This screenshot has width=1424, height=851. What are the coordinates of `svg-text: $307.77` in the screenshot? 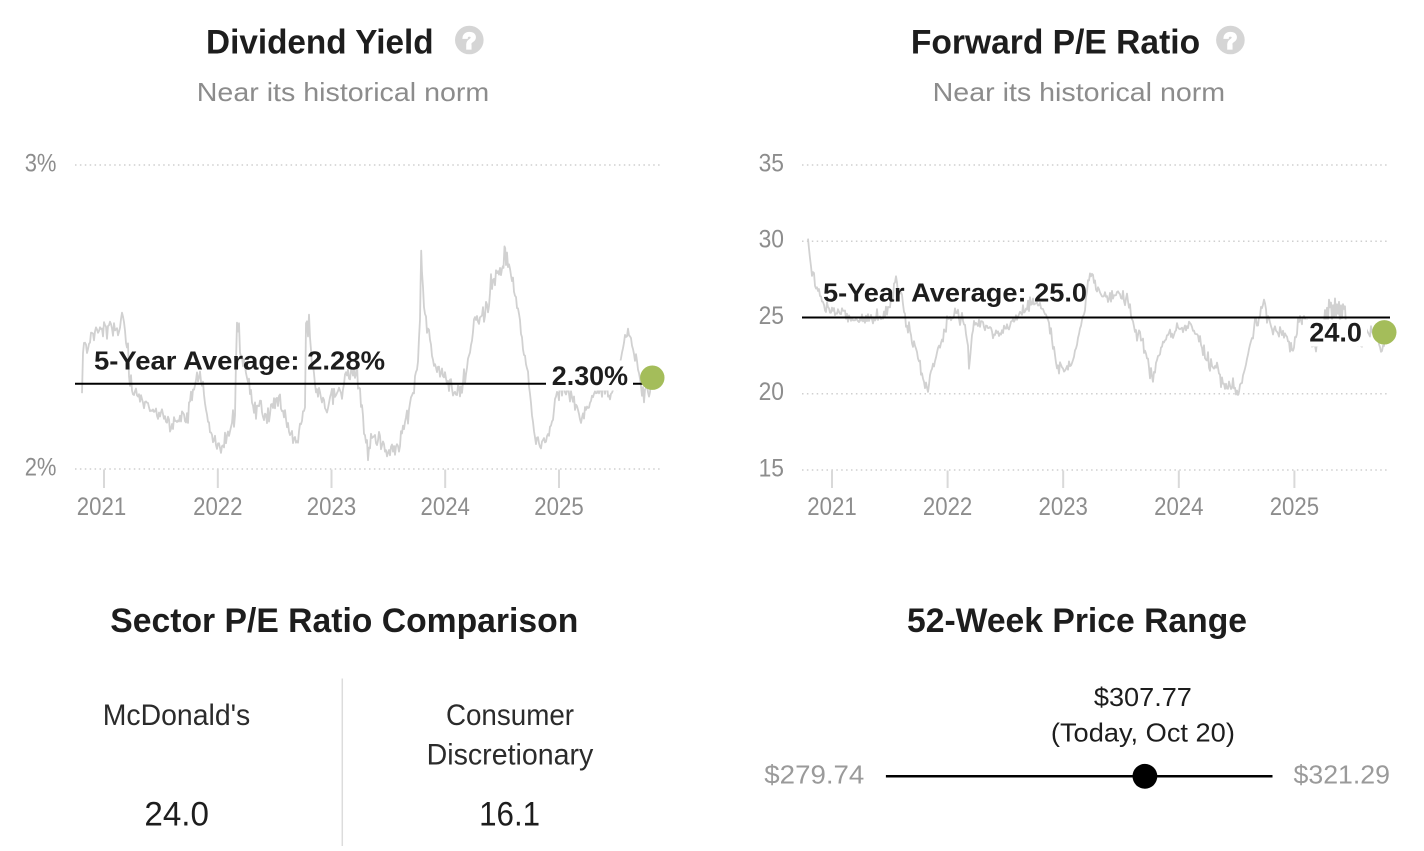 It's located at (1143, 697).